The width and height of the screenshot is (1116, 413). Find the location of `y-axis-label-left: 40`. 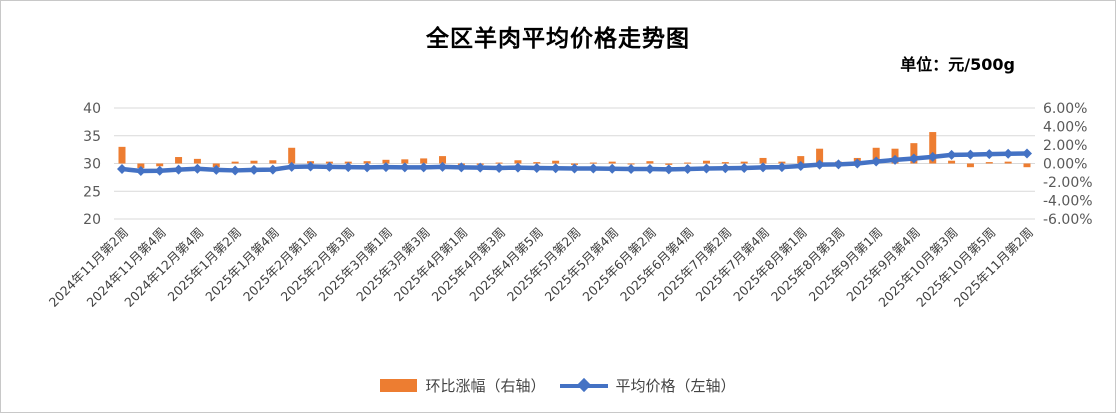

y-axis-label-left: 40 is located at coordinates (92, 109).